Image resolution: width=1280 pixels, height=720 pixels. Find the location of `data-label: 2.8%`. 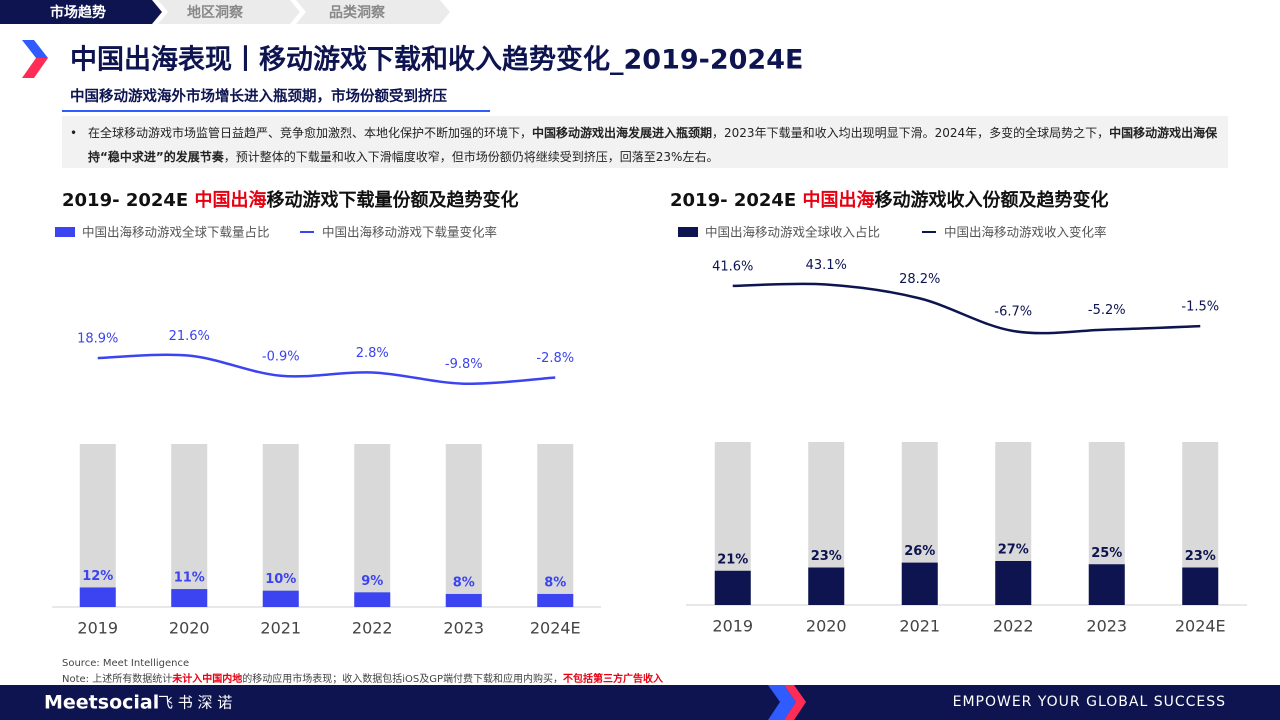

data-label: 2.8% is located at coordinates (372, 353).